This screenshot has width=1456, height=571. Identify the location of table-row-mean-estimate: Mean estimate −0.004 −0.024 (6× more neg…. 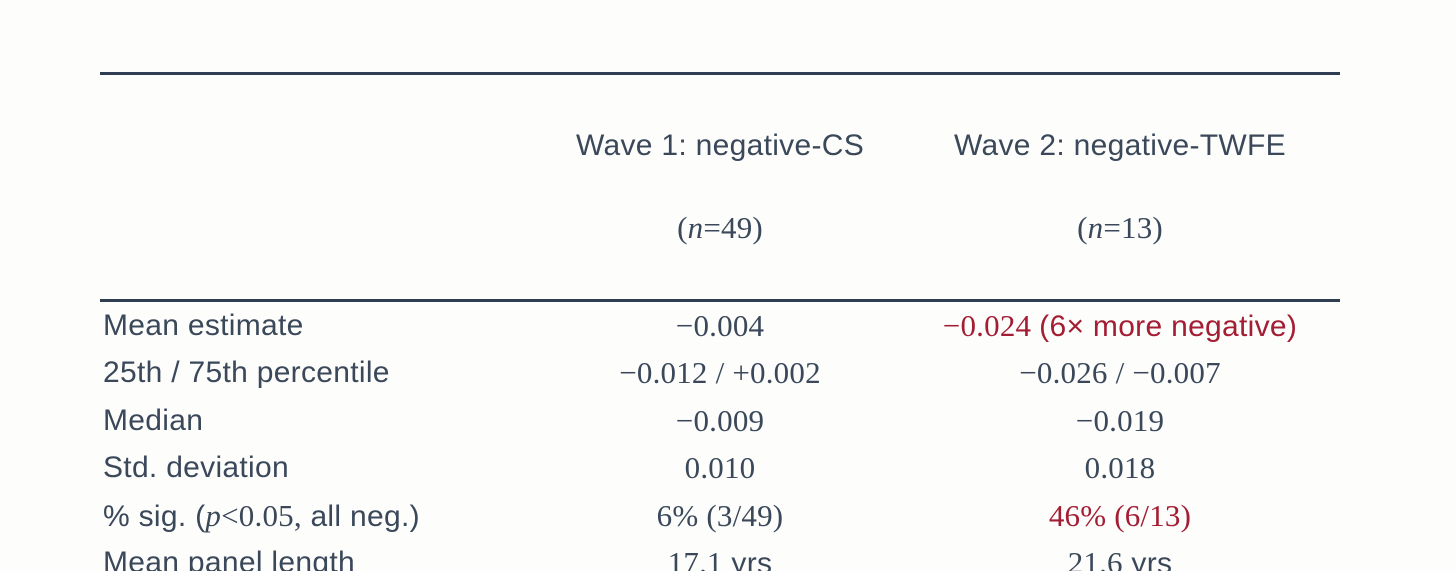
(720, 328).